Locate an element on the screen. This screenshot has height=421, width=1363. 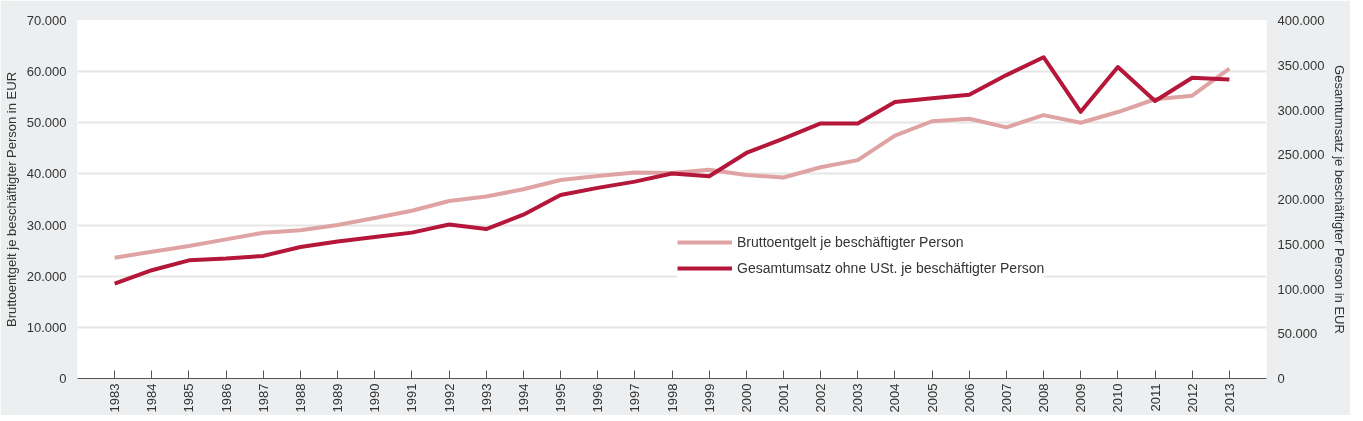
x-tick-label: 1996 is located at coordinates (598, 398).